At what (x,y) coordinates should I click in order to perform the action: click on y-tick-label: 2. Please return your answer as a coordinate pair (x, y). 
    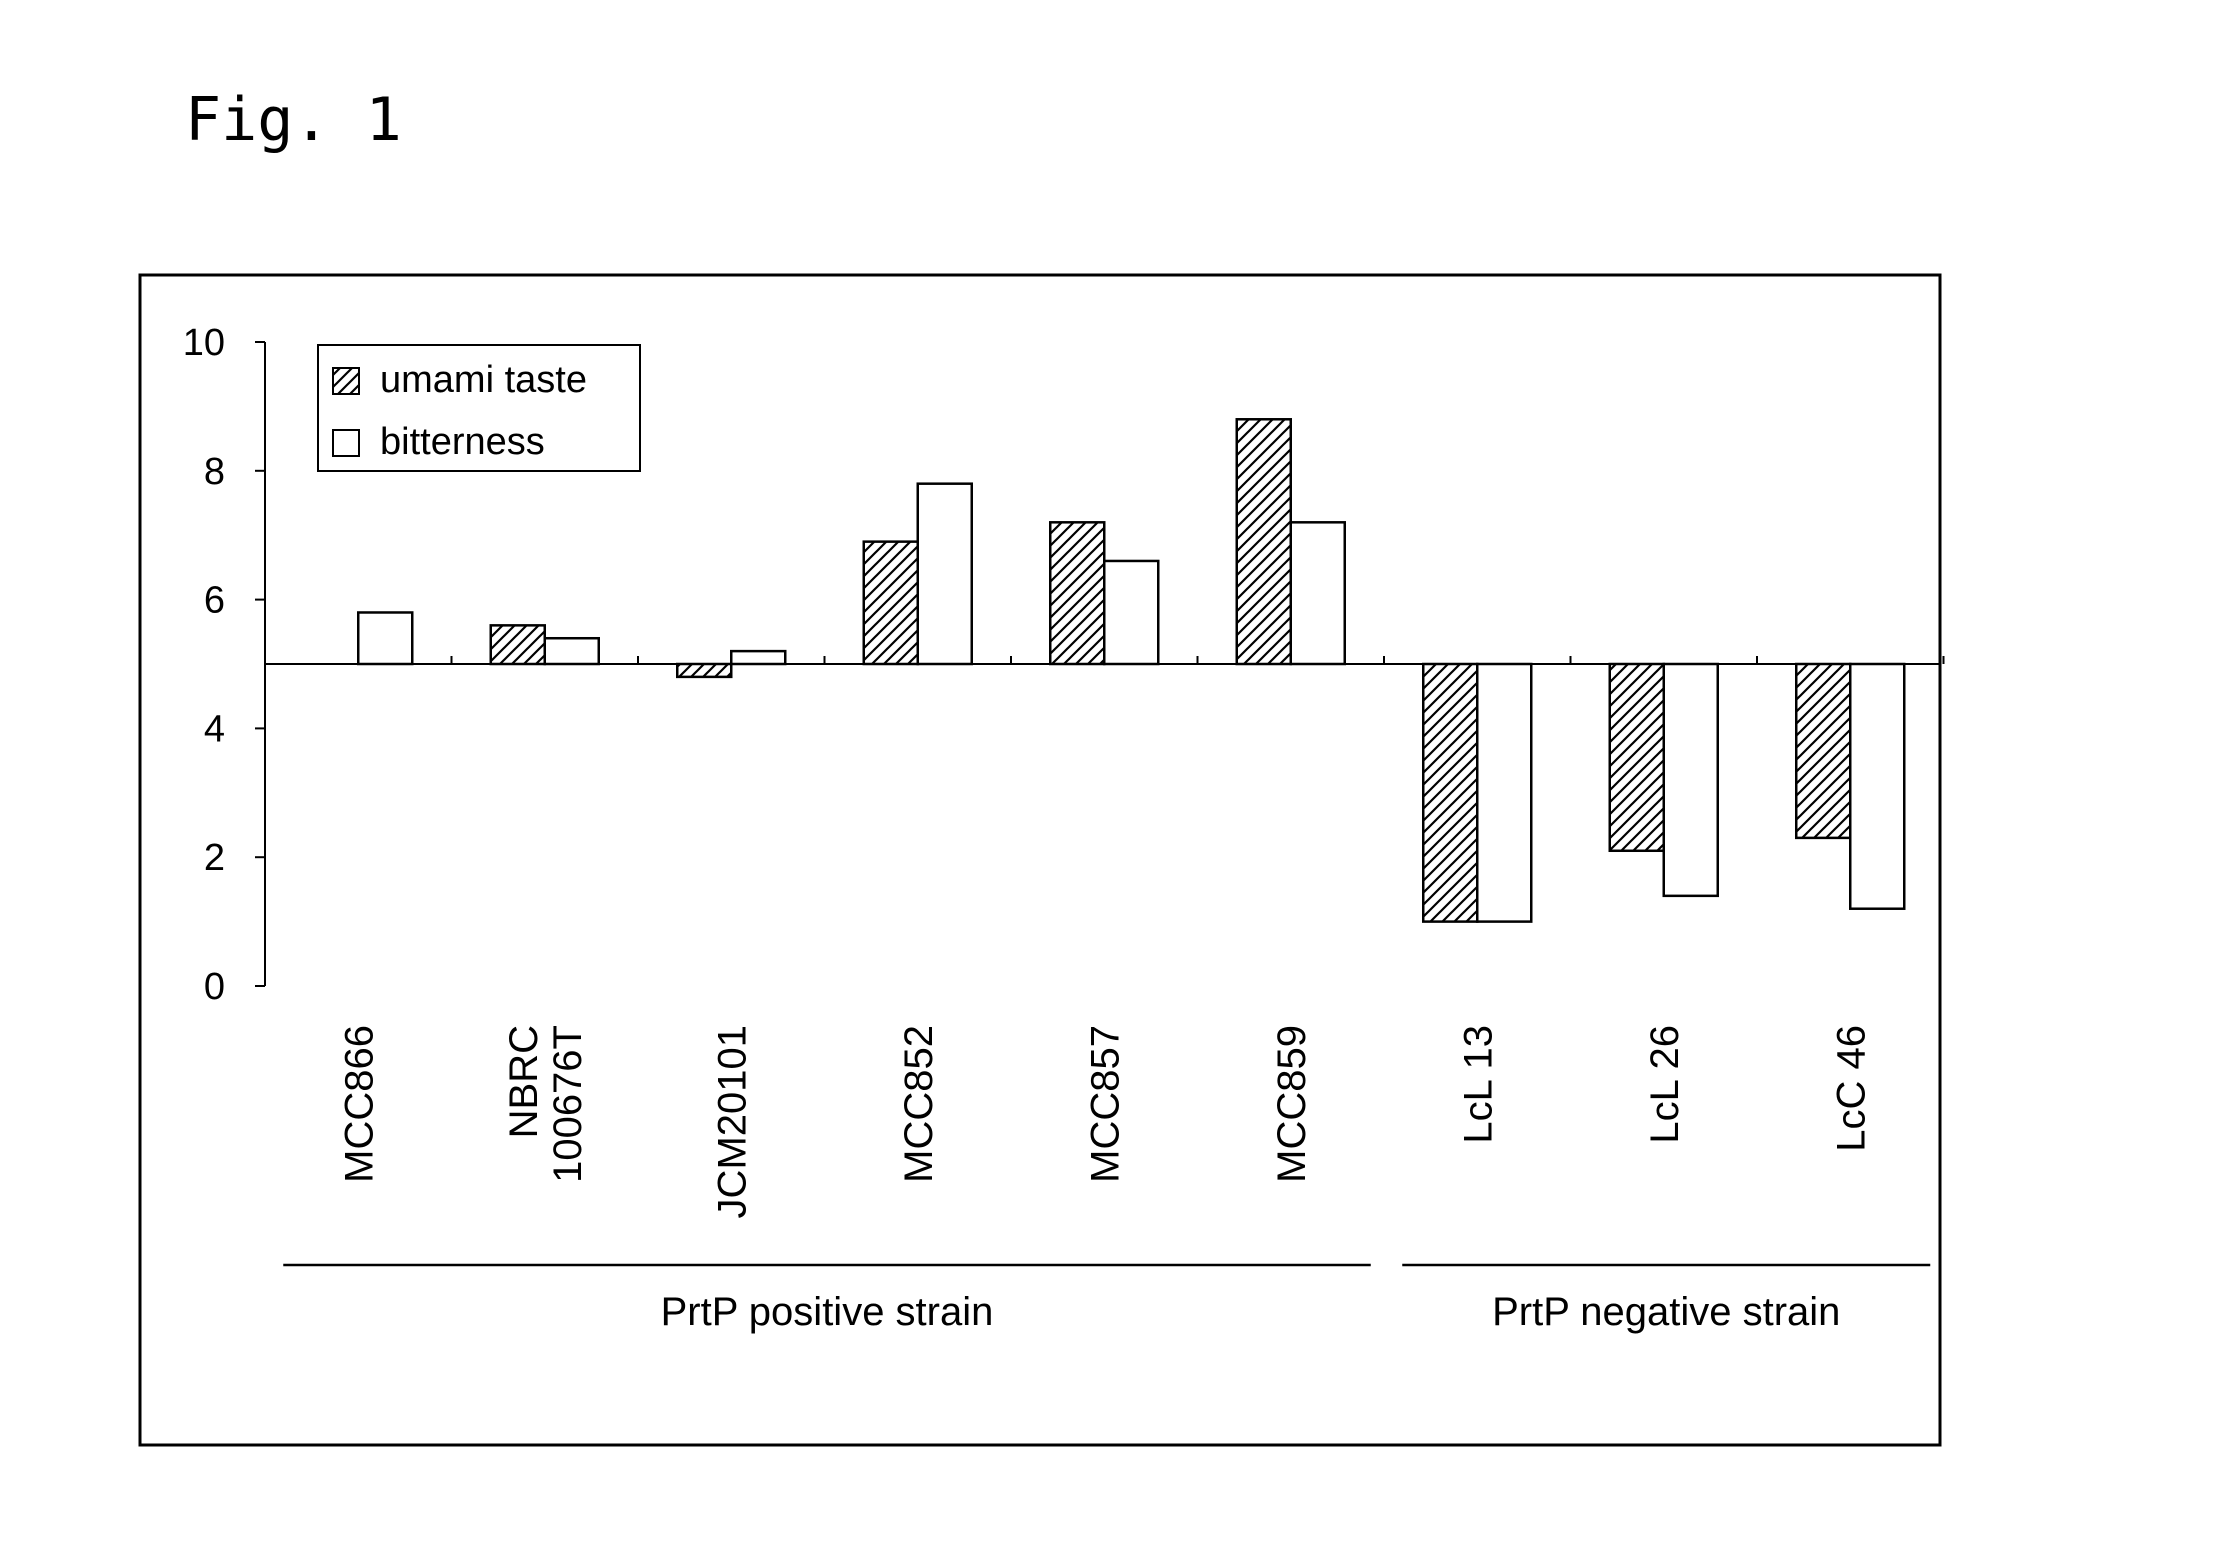
    Looking at the image, I should click on (214, 858).